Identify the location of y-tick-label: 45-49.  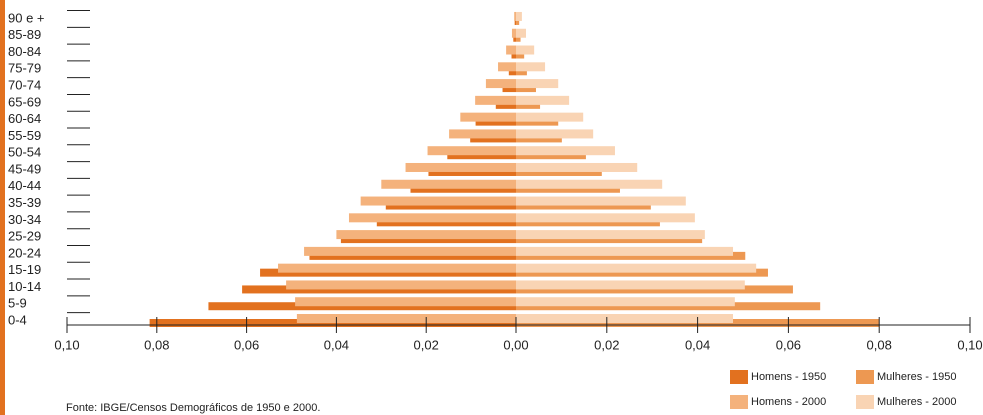
(24, 168).